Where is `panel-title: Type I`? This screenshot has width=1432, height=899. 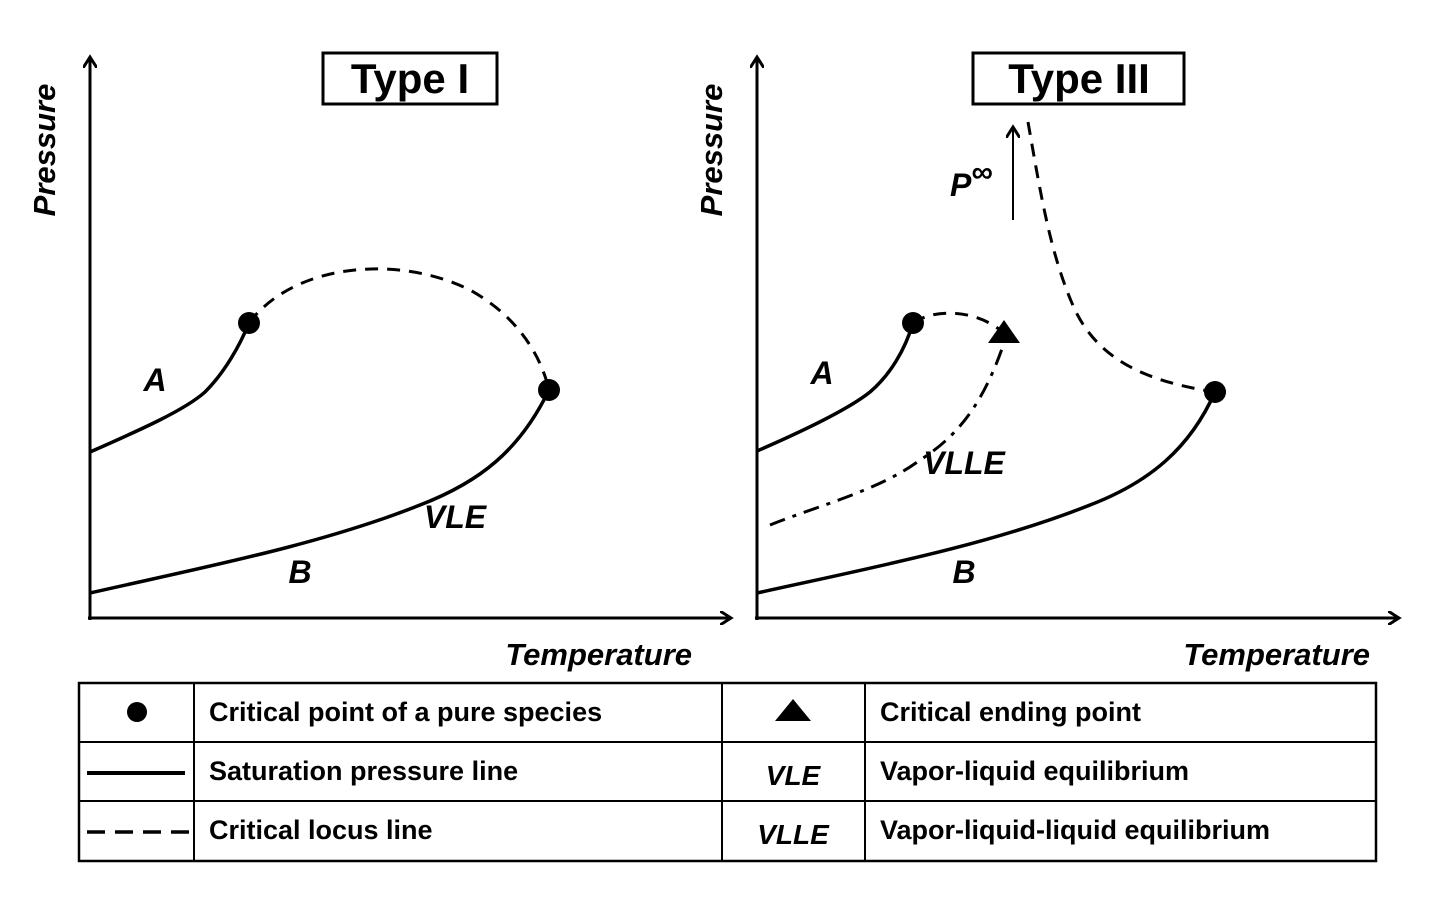
panel-title: Type I is located at coordinates (410, 78).